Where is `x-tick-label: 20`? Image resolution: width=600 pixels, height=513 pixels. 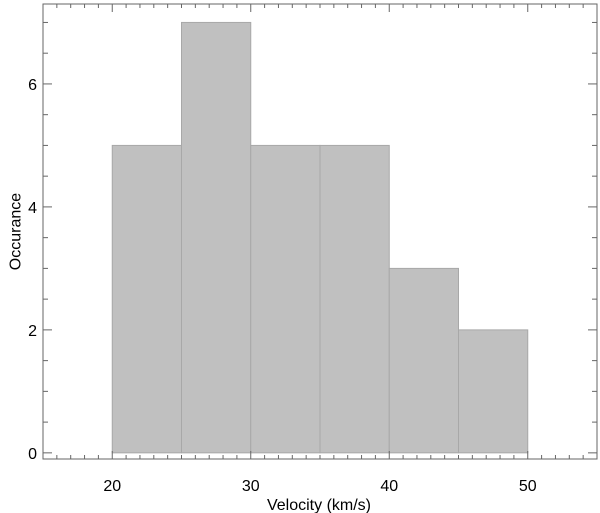 x-tick-label: 20 is located at coordinates (112, 486).